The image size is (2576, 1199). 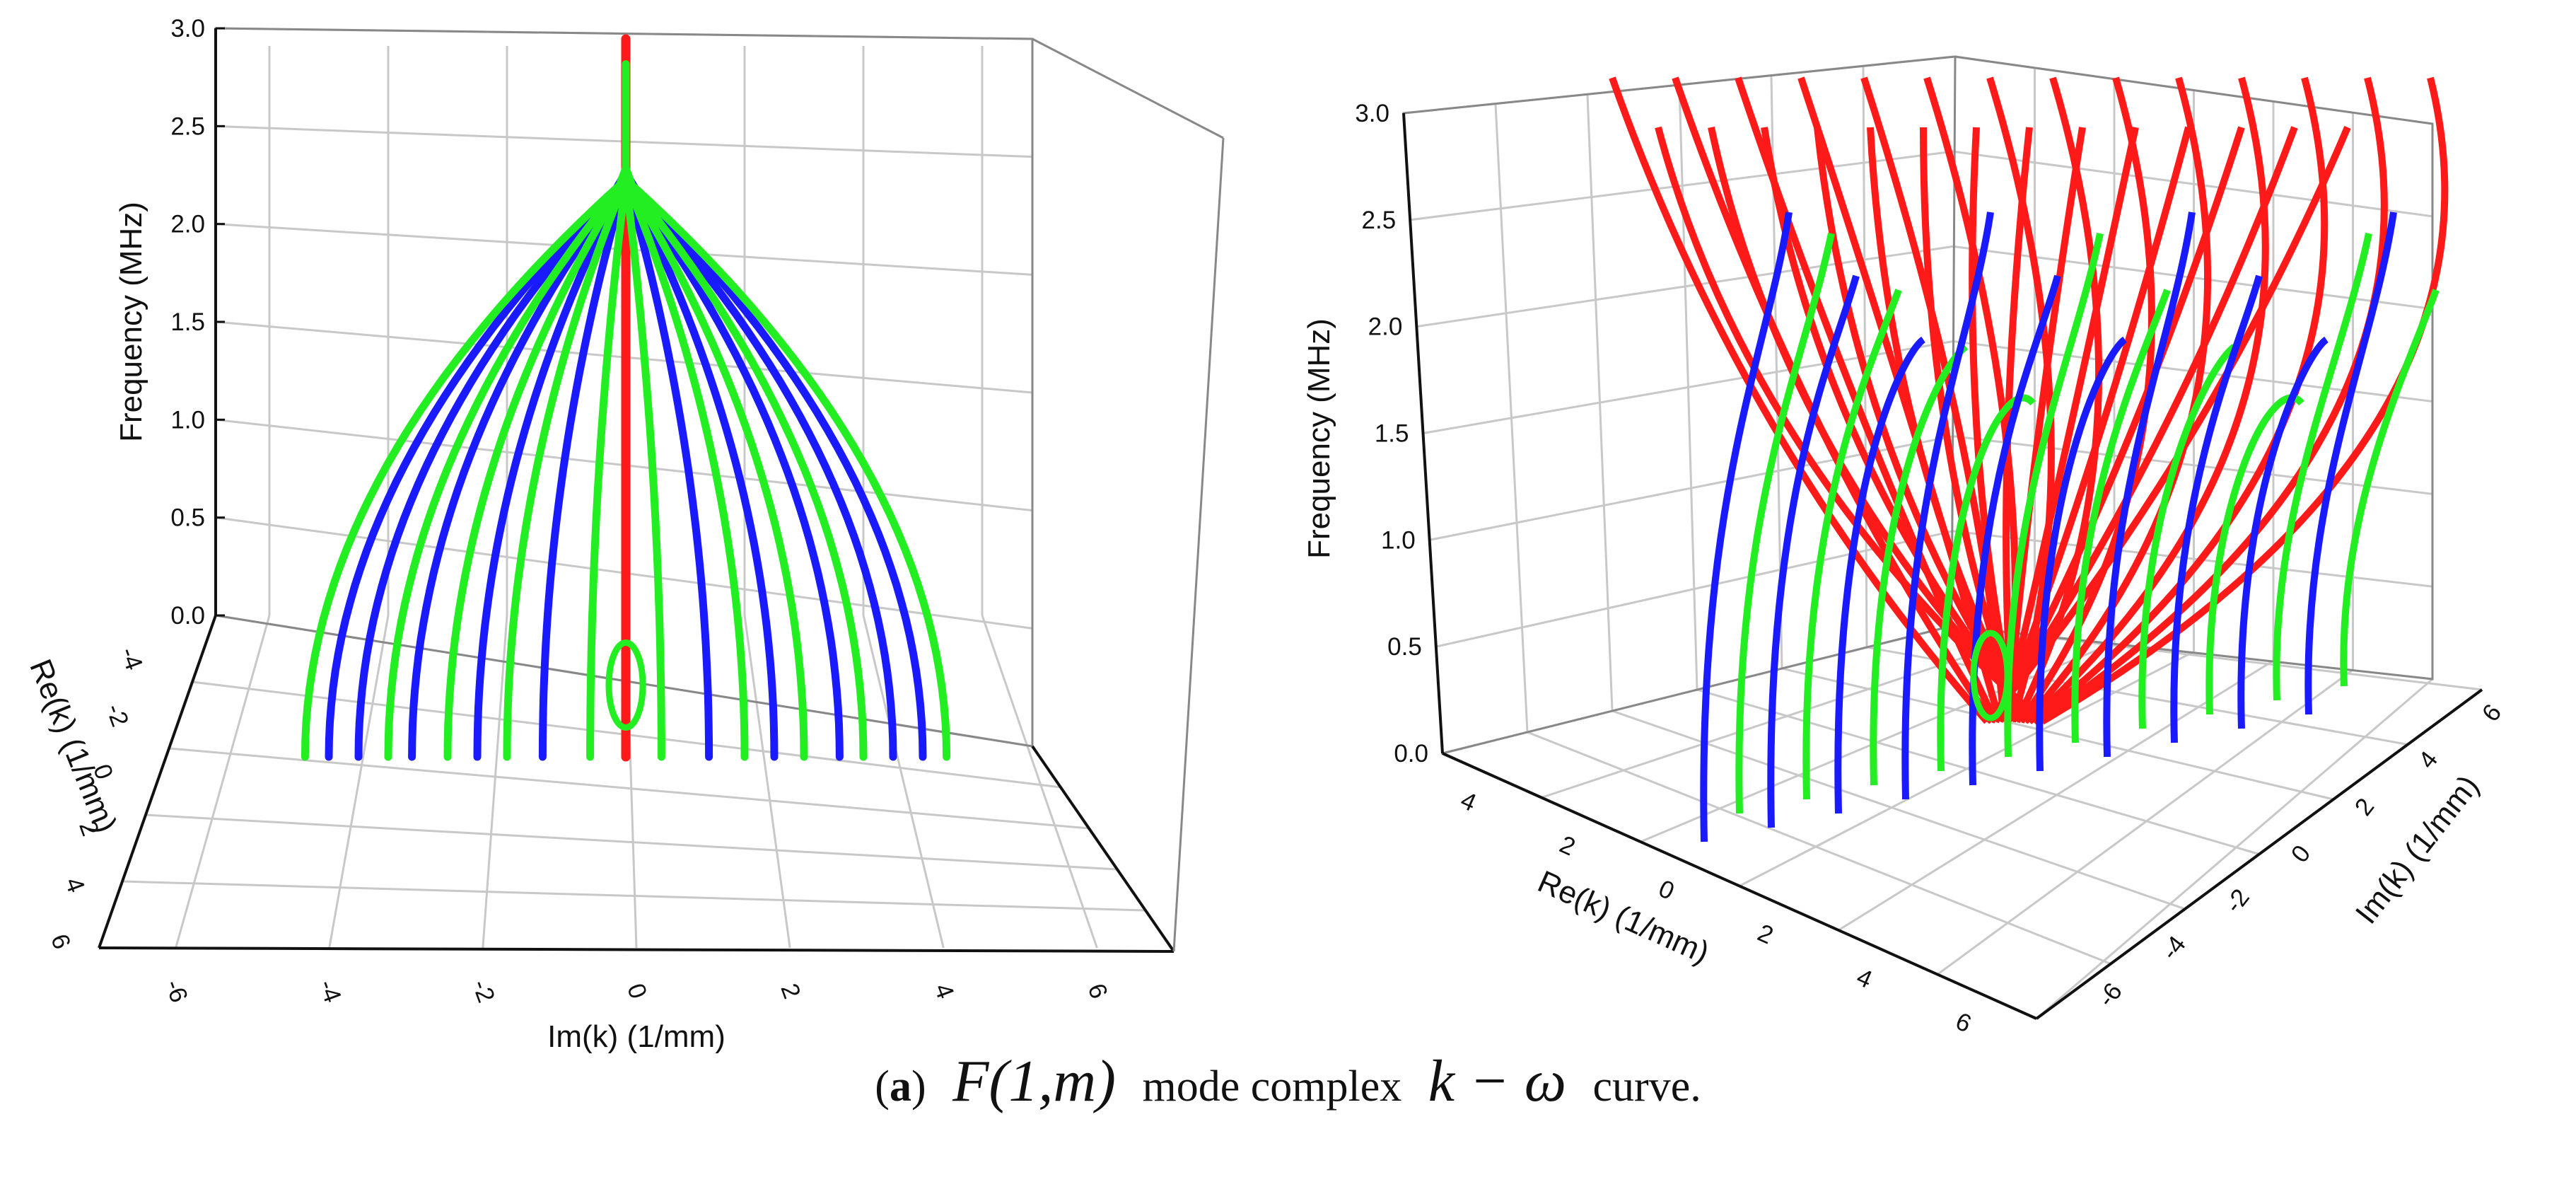 What do you see at coordinates (900, 1086) in the screenshot?
I see `caption-label: (a)` at bounding box center [900, 1086].